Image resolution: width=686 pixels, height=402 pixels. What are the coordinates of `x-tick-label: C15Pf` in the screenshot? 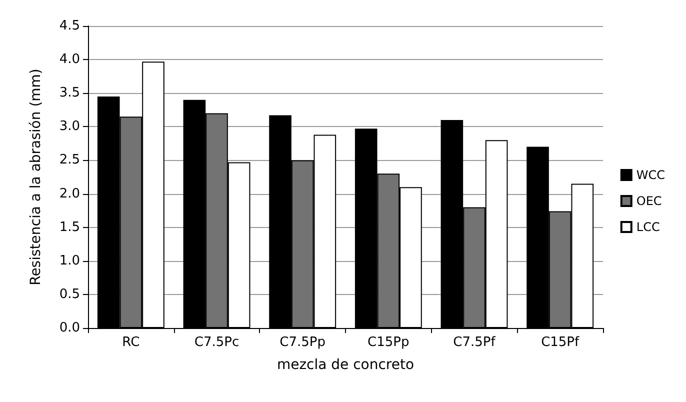 It's located at (560, 342).